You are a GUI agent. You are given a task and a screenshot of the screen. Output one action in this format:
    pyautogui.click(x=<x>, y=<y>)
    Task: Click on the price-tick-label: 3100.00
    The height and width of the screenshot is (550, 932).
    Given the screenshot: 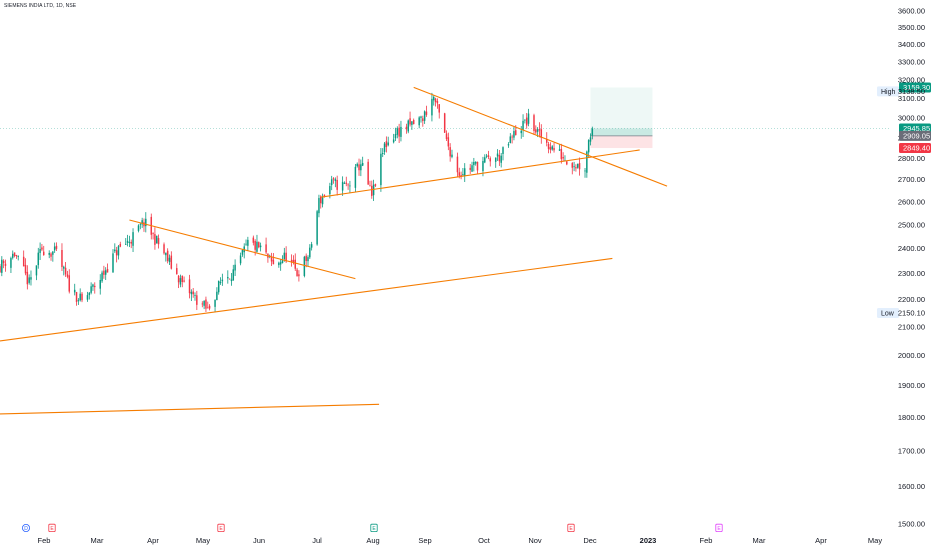 What is the action you would take?
    pyautogui.click(x=911, y=98)
    